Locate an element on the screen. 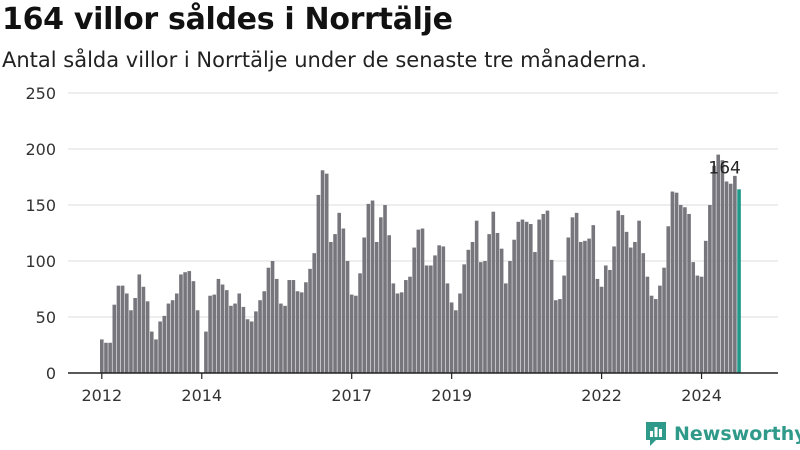 This screenshot has width=800, height=450. brand-name: Newsworthy is located at coordinates (737, 434).